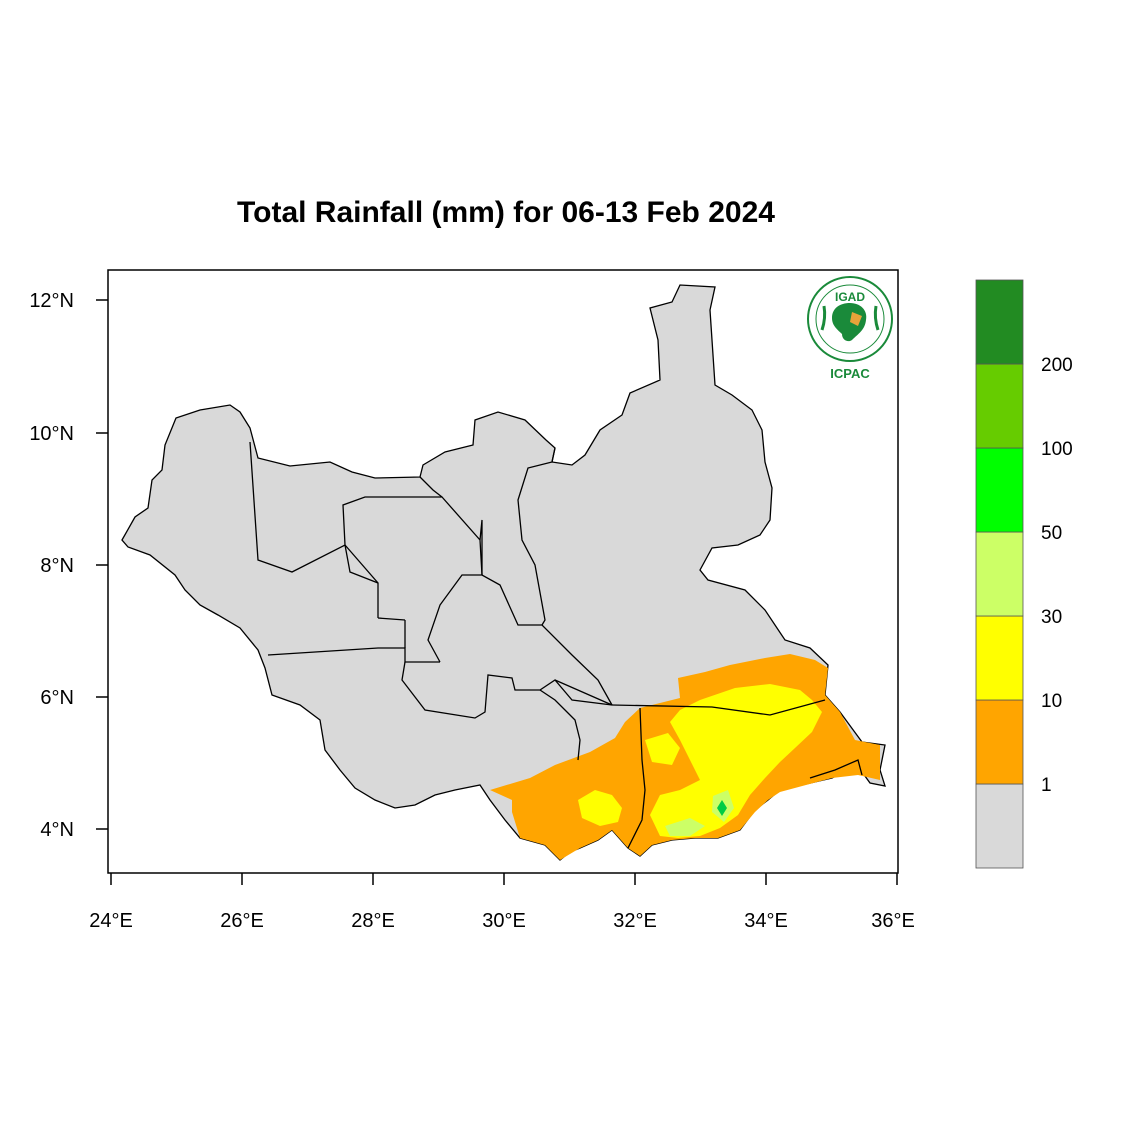 This screenshot has height=1125, width=1125. What do you see at coordinates (1057, 449) in the screenshot?
I see `legend-label: 100` at bounding box center [1057, 449].